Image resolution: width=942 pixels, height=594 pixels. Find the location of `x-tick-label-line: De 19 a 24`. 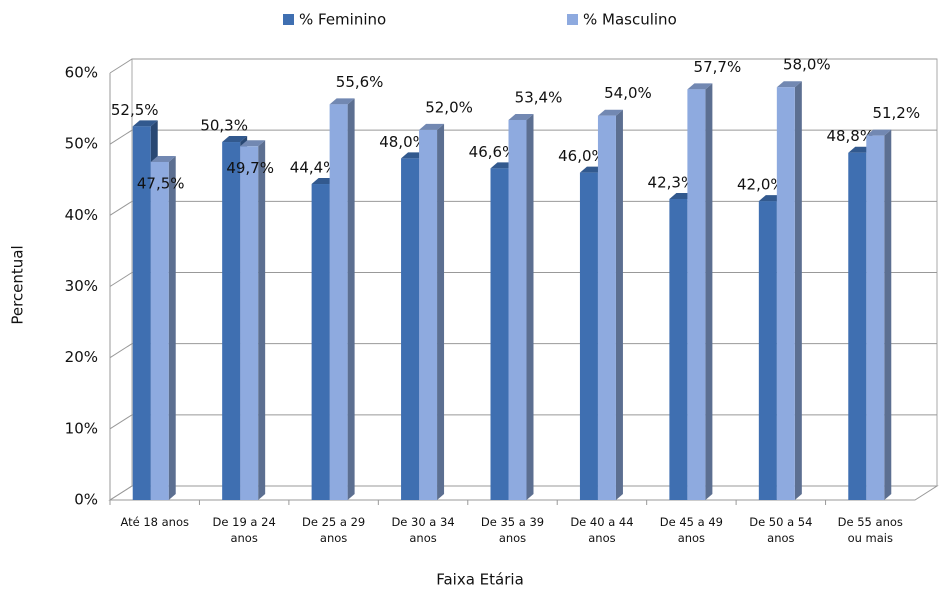

x-tick-label-line: De 19 a 24 is located at coordinates (244, 522).